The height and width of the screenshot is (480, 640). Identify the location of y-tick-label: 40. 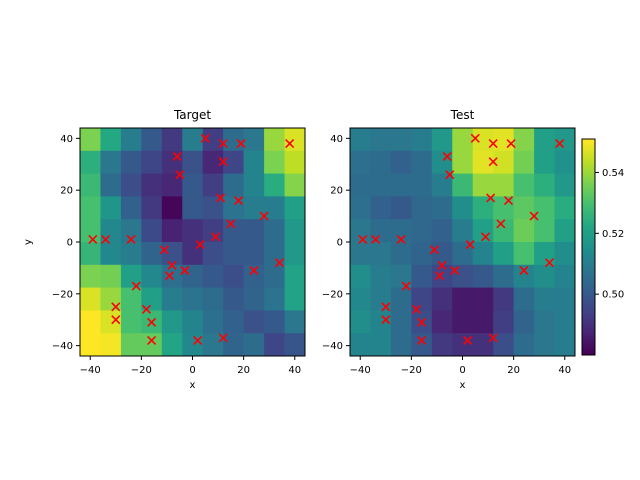
(66, 139).